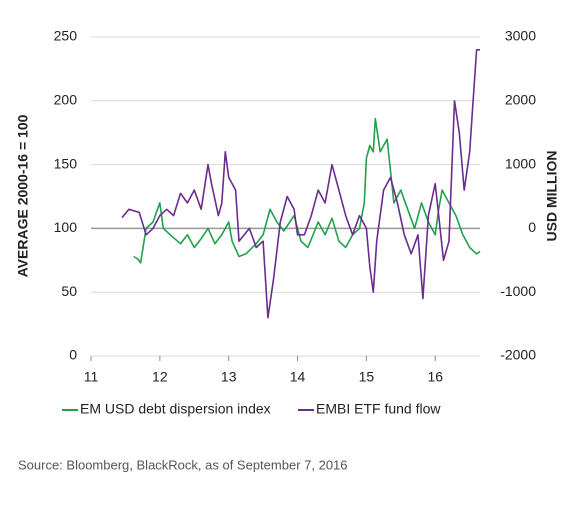  What do you see at coordinates (73, 355) in the screenshot?
I see `y-tick-label: 0` at bounding box center [73, 355].